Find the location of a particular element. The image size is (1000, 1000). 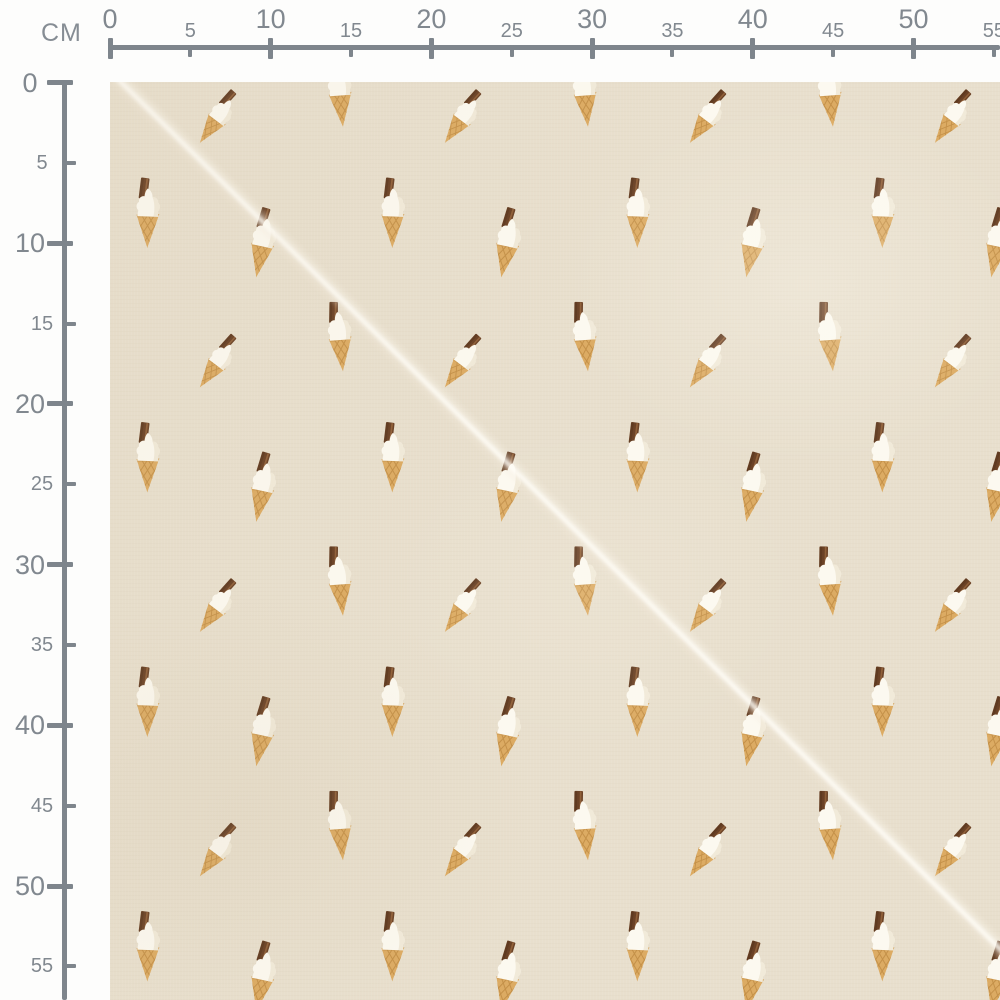

h-ruler-tick-label: 55 is located at coordinates (991, 31).